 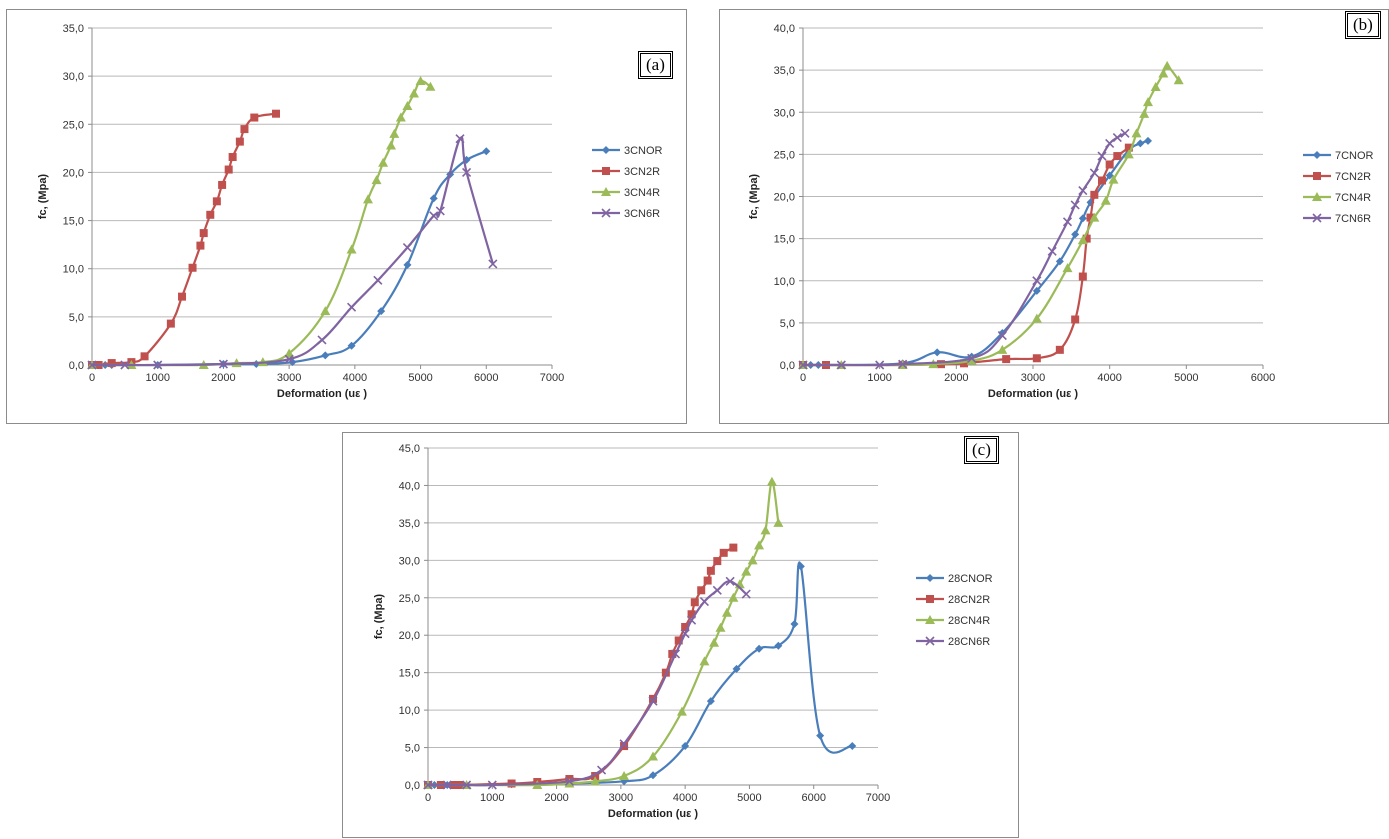 I want to click on y-tick-label: 45,0, so click(x=409, y=449).